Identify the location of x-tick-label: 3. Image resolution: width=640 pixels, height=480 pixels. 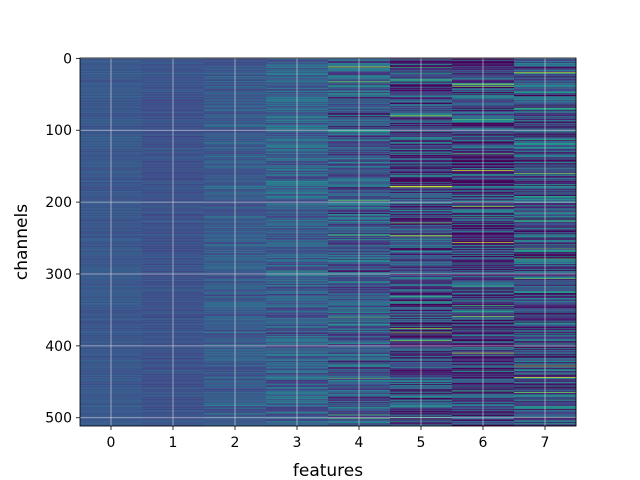
(297, 443).